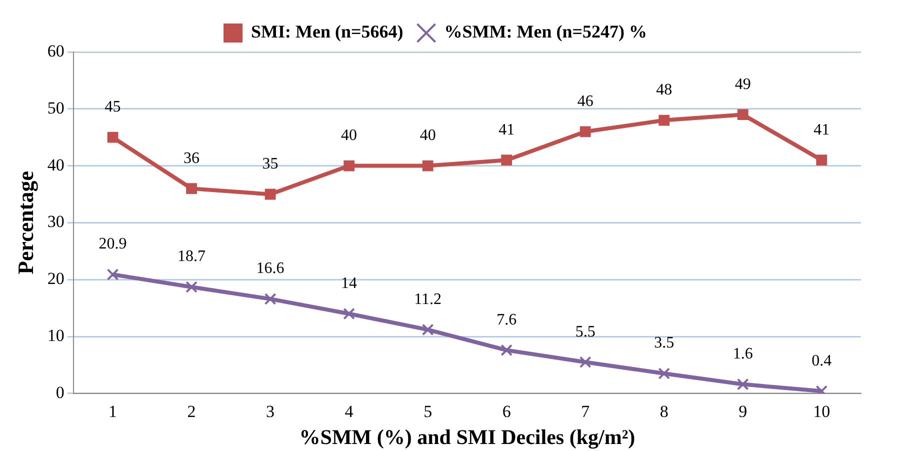  Describe the element at coordinates (191, 412) in the screenshot. I see `x-tick-label: 2` at that location.